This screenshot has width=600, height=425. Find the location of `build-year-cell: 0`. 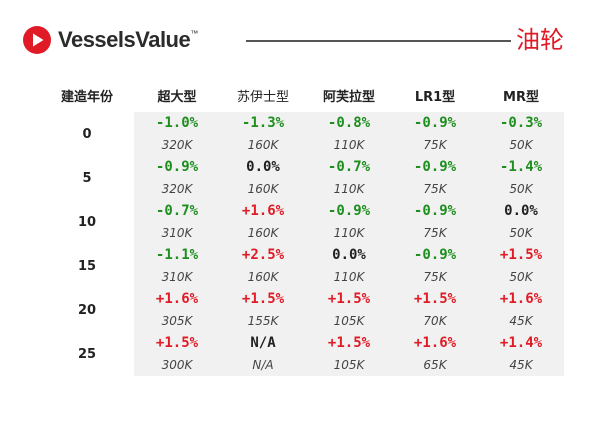

build-year-cell: 0 is located at coordinates (87, 134).